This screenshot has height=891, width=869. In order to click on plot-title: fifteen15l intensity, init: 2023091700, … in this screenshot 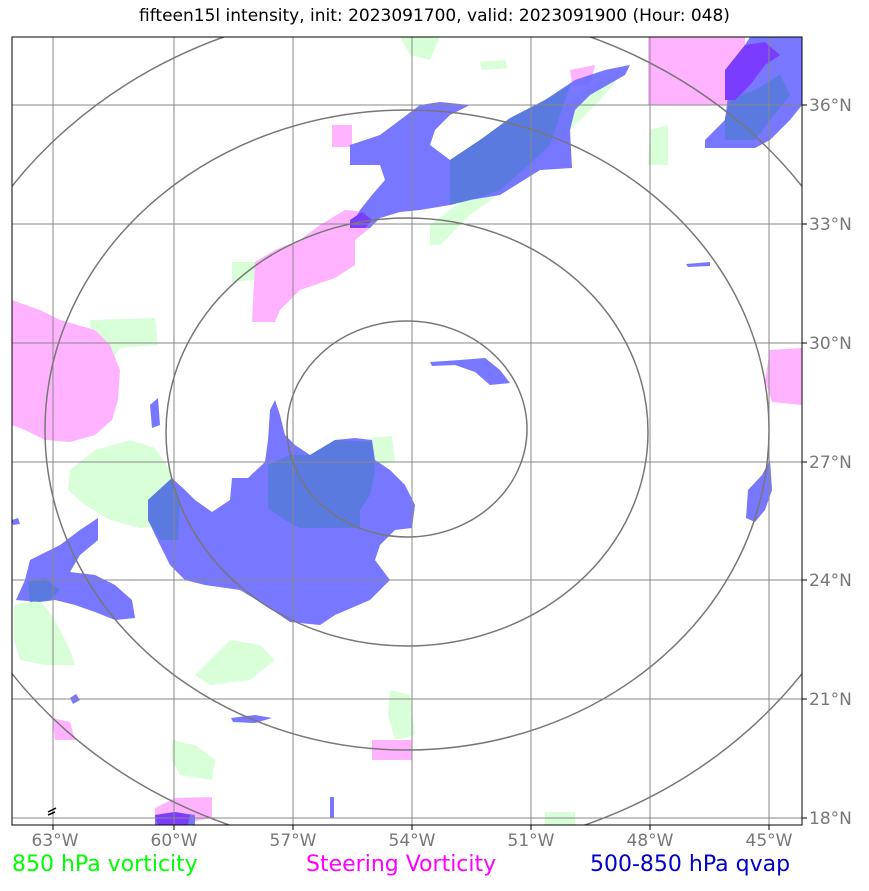, I will do `click(434, 16)`.